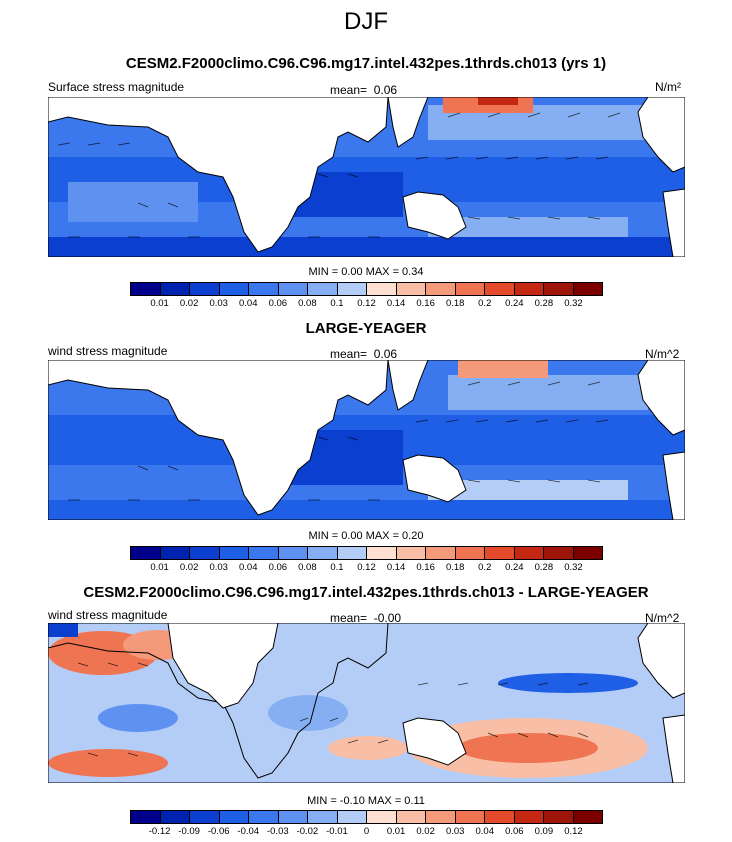 The image size is (732, 842). Describe the element at coordinates (396, 303) in the screenshot. I see `colorbar-tick-label: 0.14` at that location.